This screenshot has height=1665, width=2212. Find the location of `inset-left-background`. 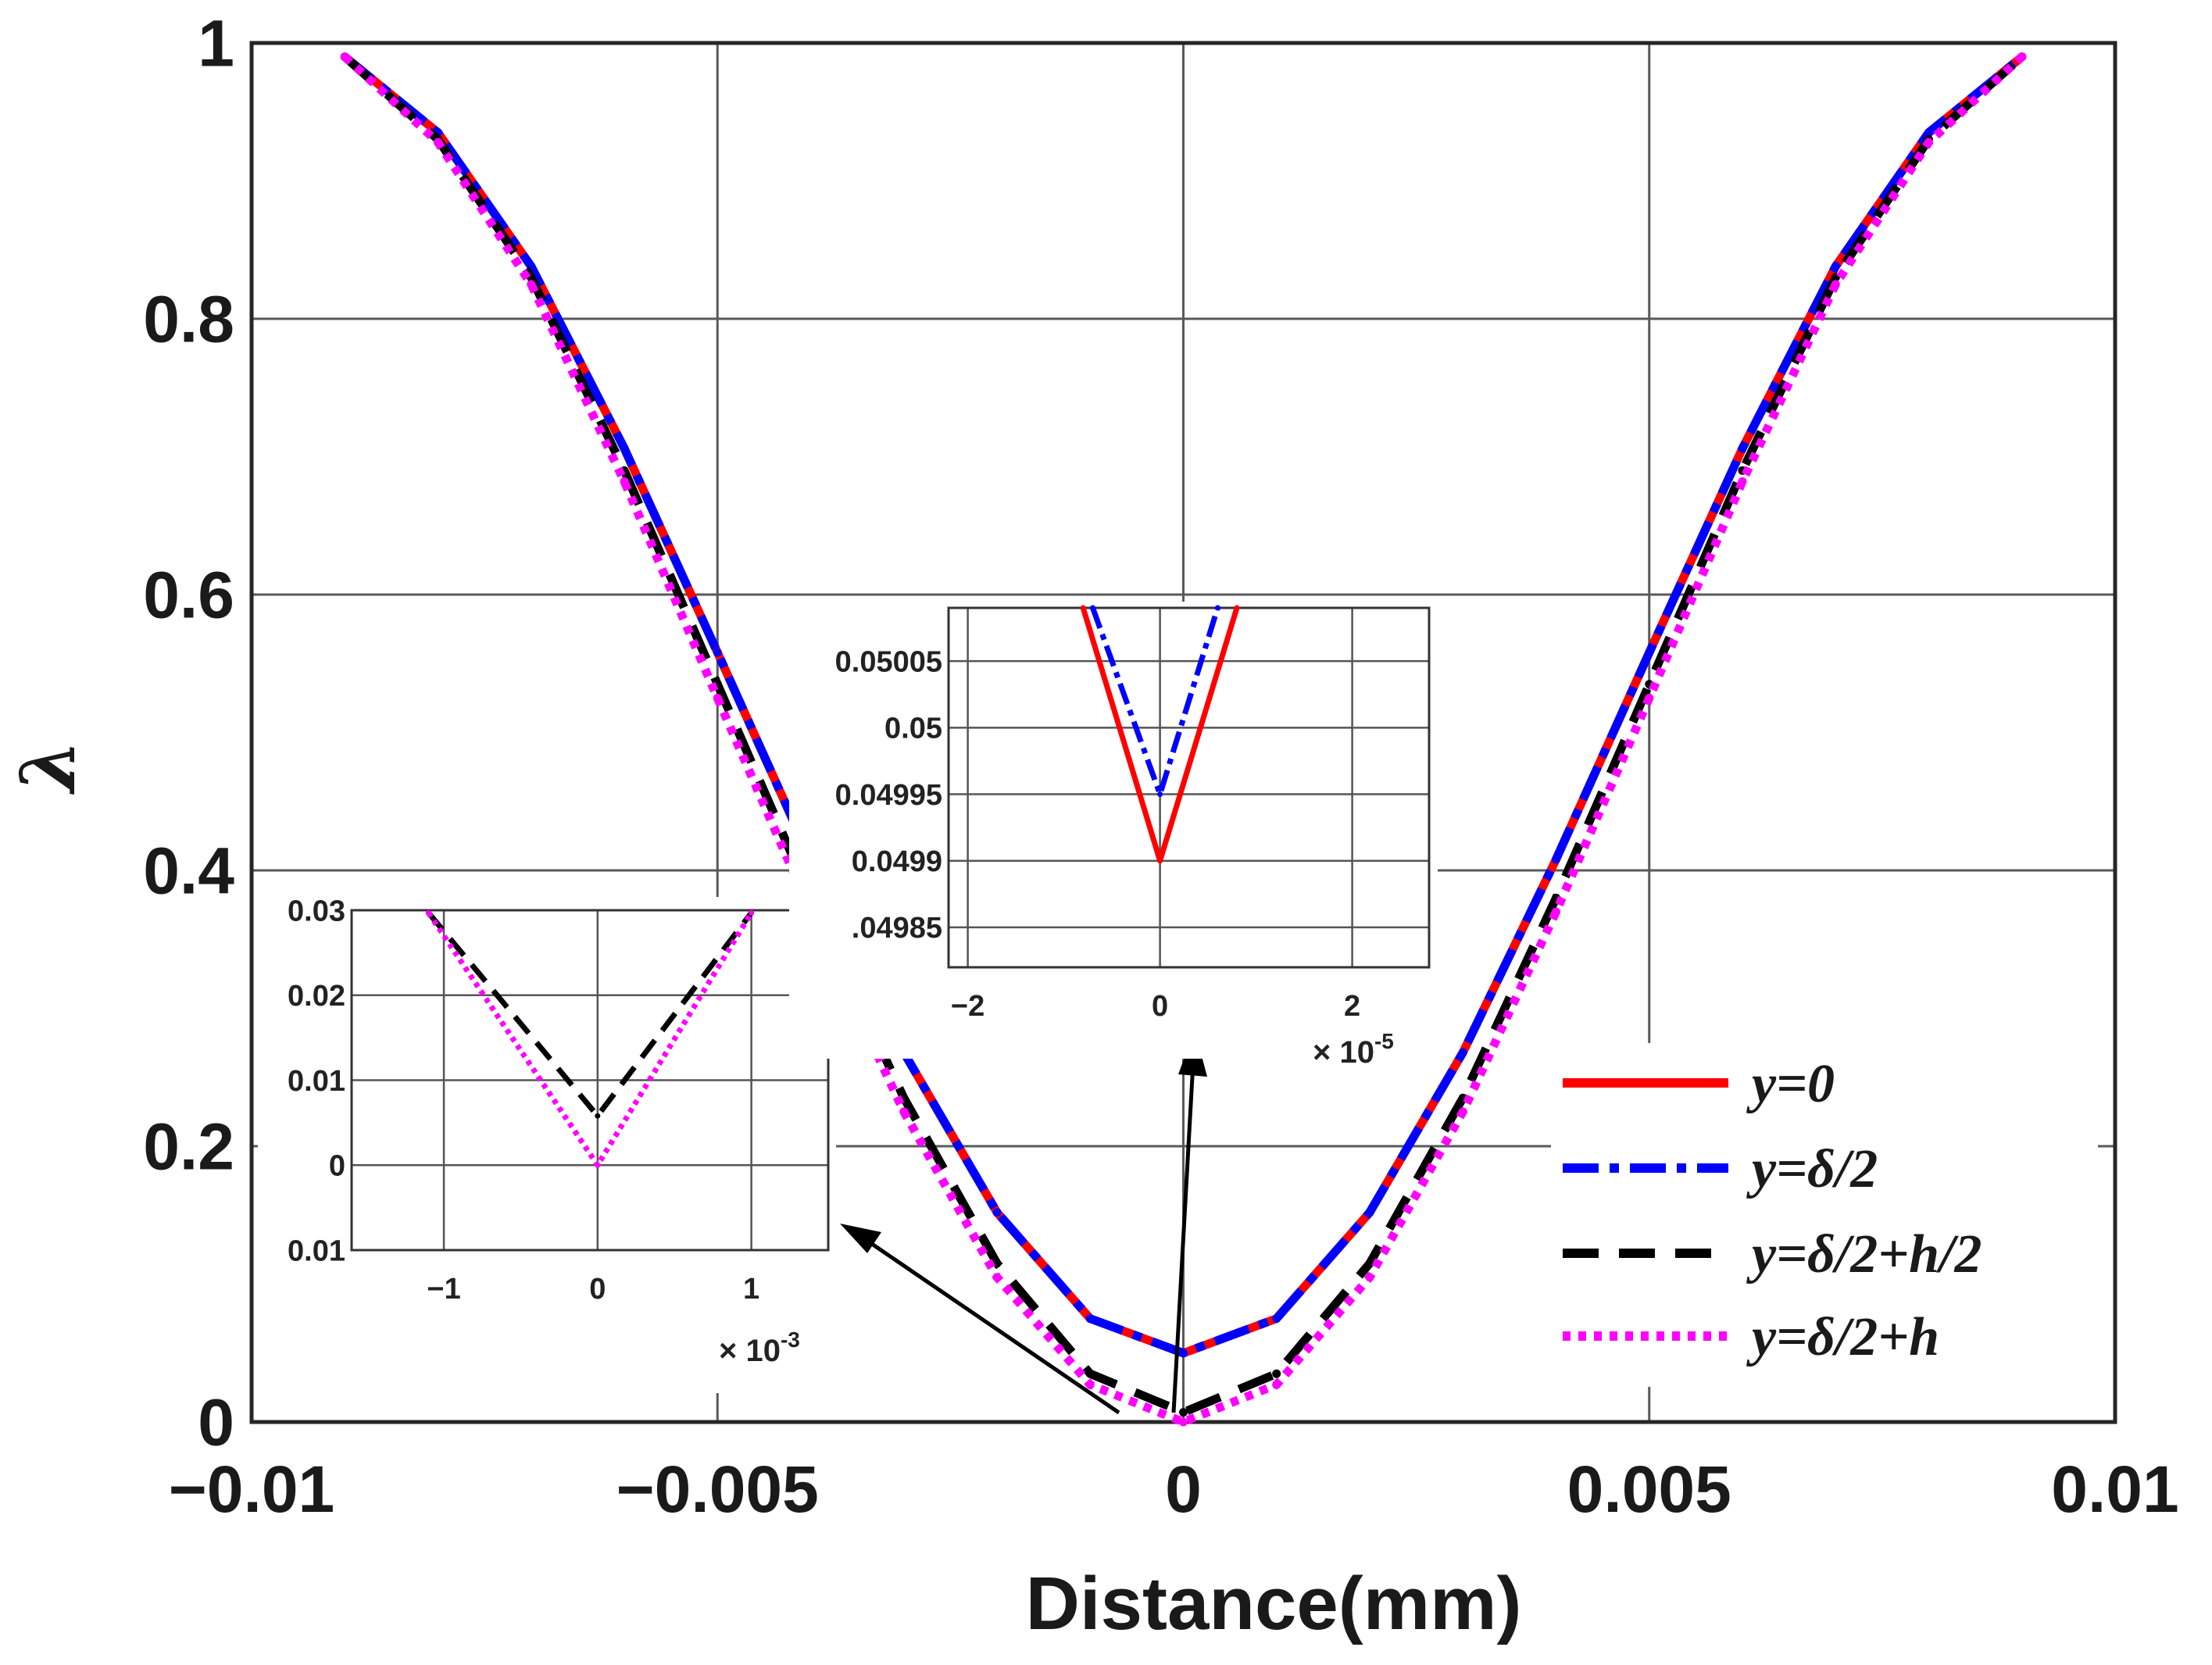

inset-left-background is located at coordinates (547, 1145).